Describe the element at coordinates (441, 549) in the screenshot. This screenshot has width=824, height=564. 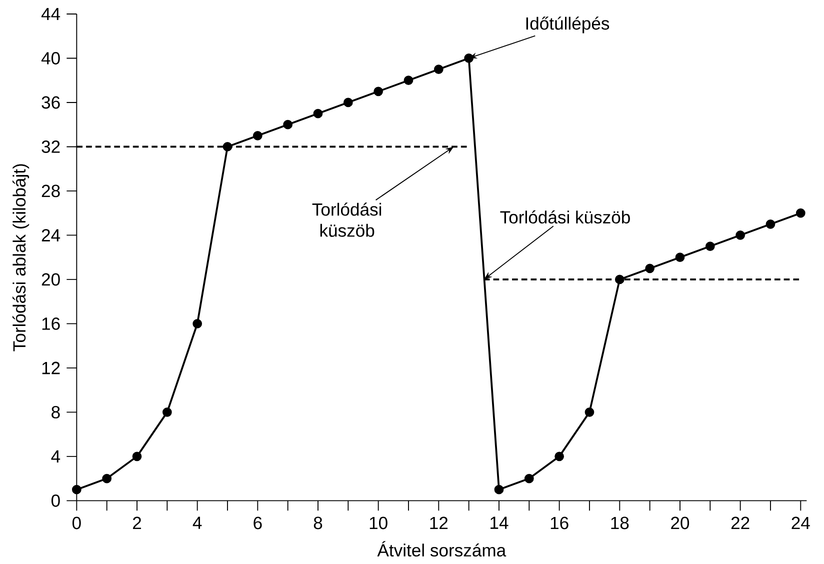
I see `x-axis-title: Átvitel sorszáma` at that location.